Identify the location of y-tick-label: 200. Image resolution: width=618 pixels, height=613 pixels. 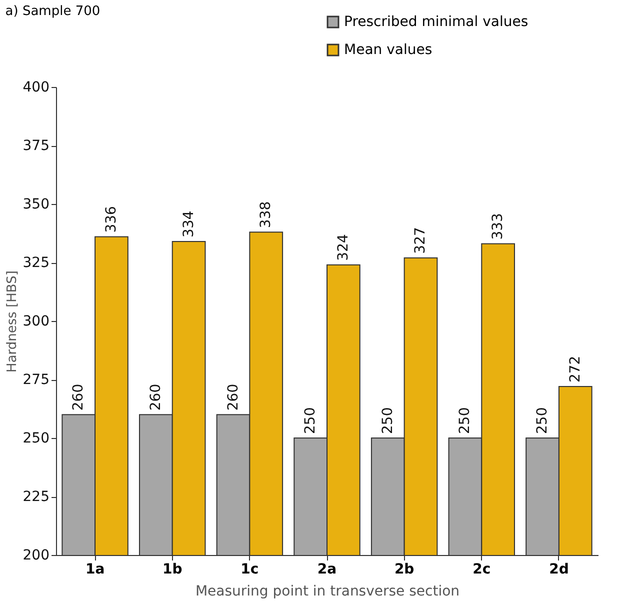
(36, 556).